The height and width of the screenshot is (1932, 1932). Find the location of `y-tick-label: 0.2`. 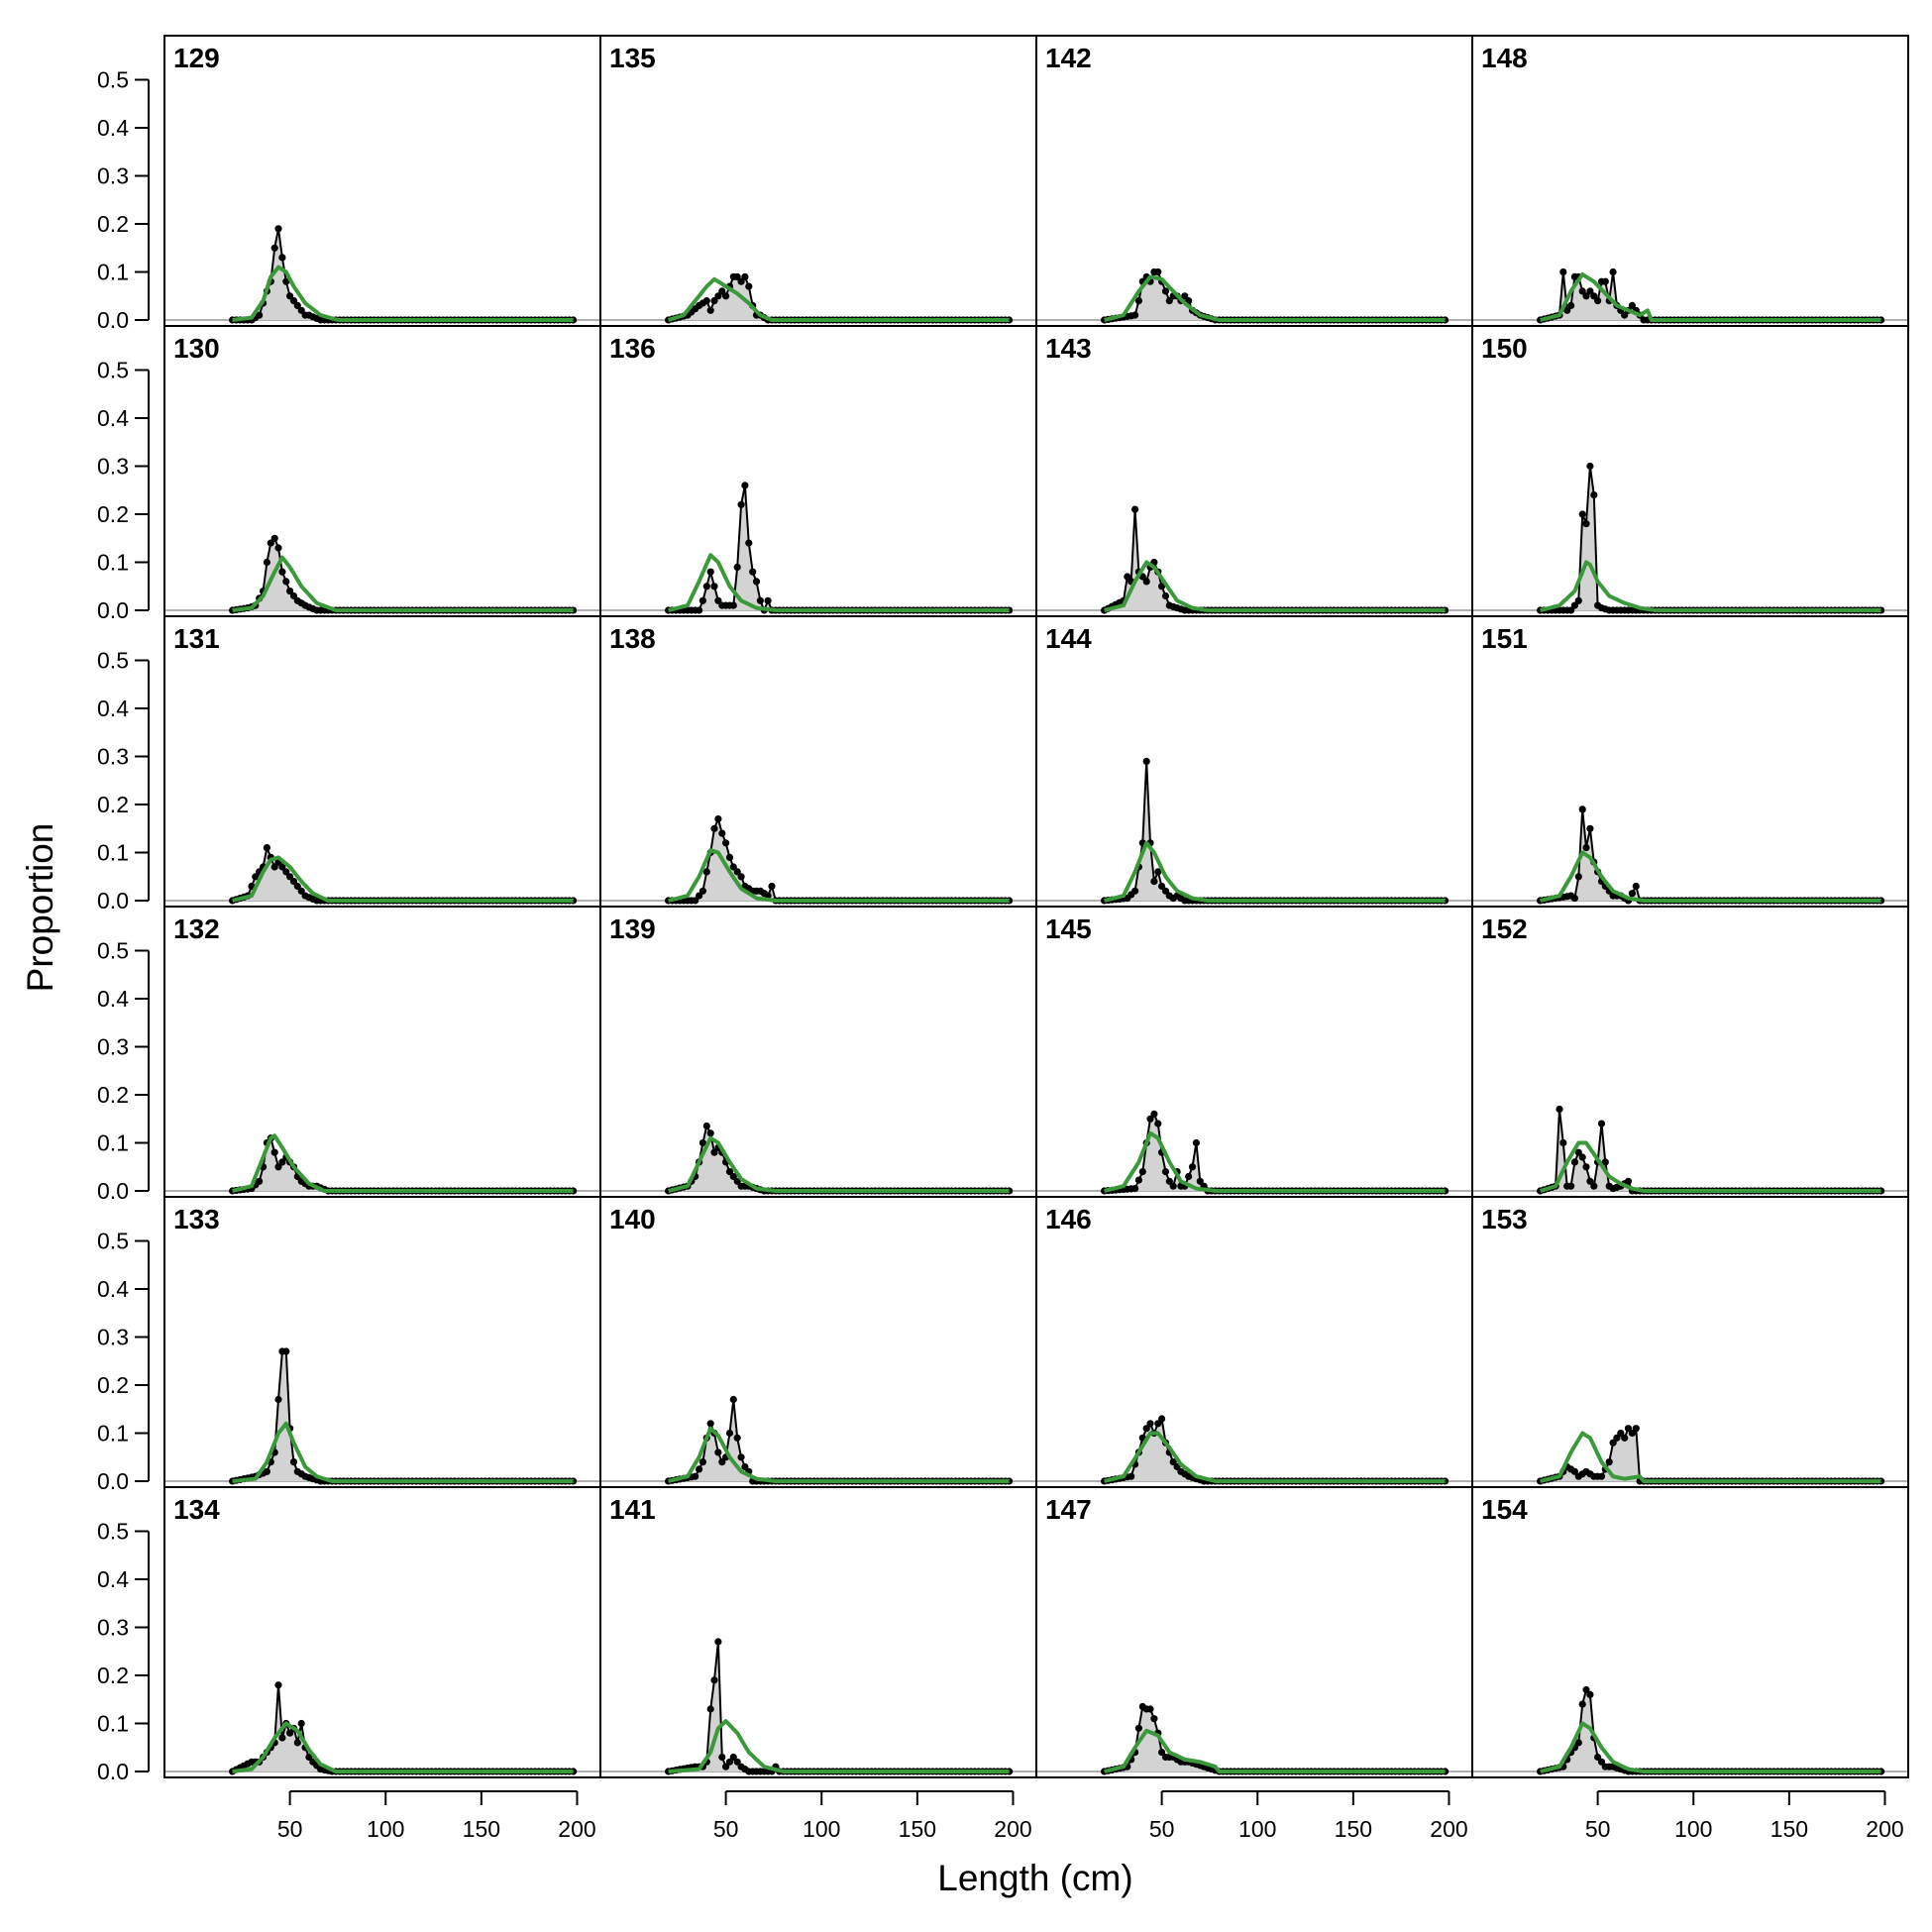

y-tick-label: 0.2 is located at coordinates (113, 1675).